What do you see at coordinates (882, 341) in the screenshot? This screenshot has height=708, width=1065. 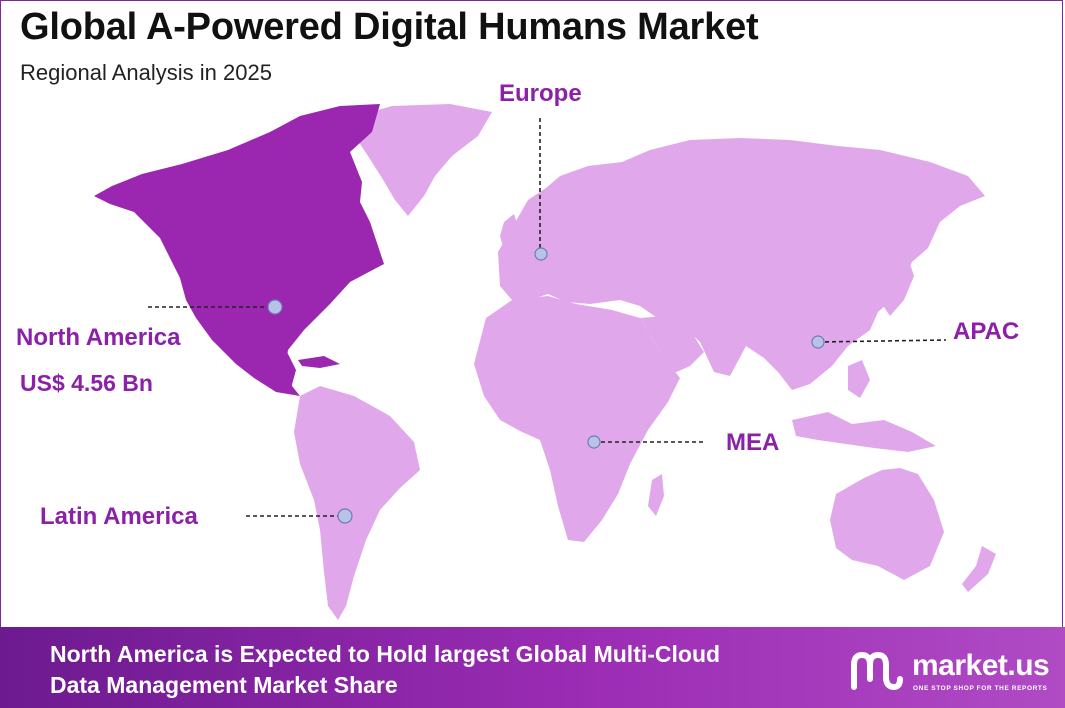 I see `apac-leader-line` at bounding box center [882, 341].